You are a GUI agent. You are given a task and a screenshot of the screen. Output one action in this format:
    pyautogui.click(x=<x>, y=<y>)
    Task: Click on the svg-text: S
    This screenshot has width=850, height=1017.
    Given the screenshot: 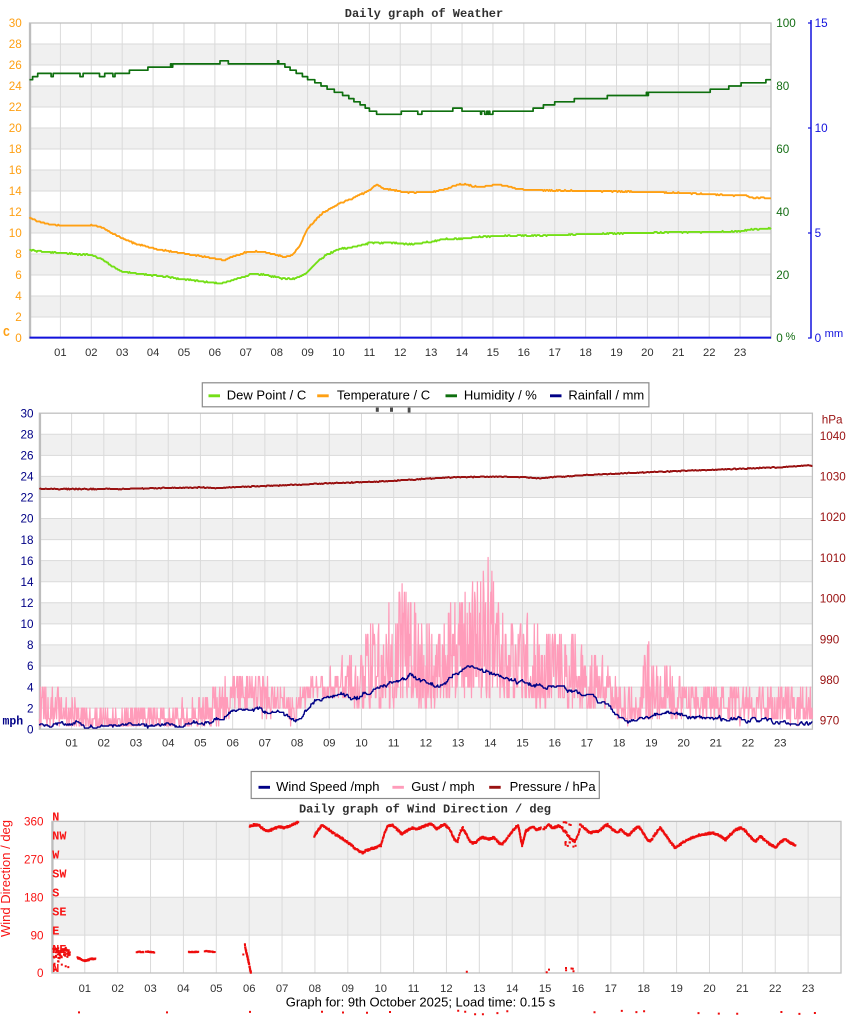 What is the action you would take?
    pyautogui.click(x=55, y=893)
    